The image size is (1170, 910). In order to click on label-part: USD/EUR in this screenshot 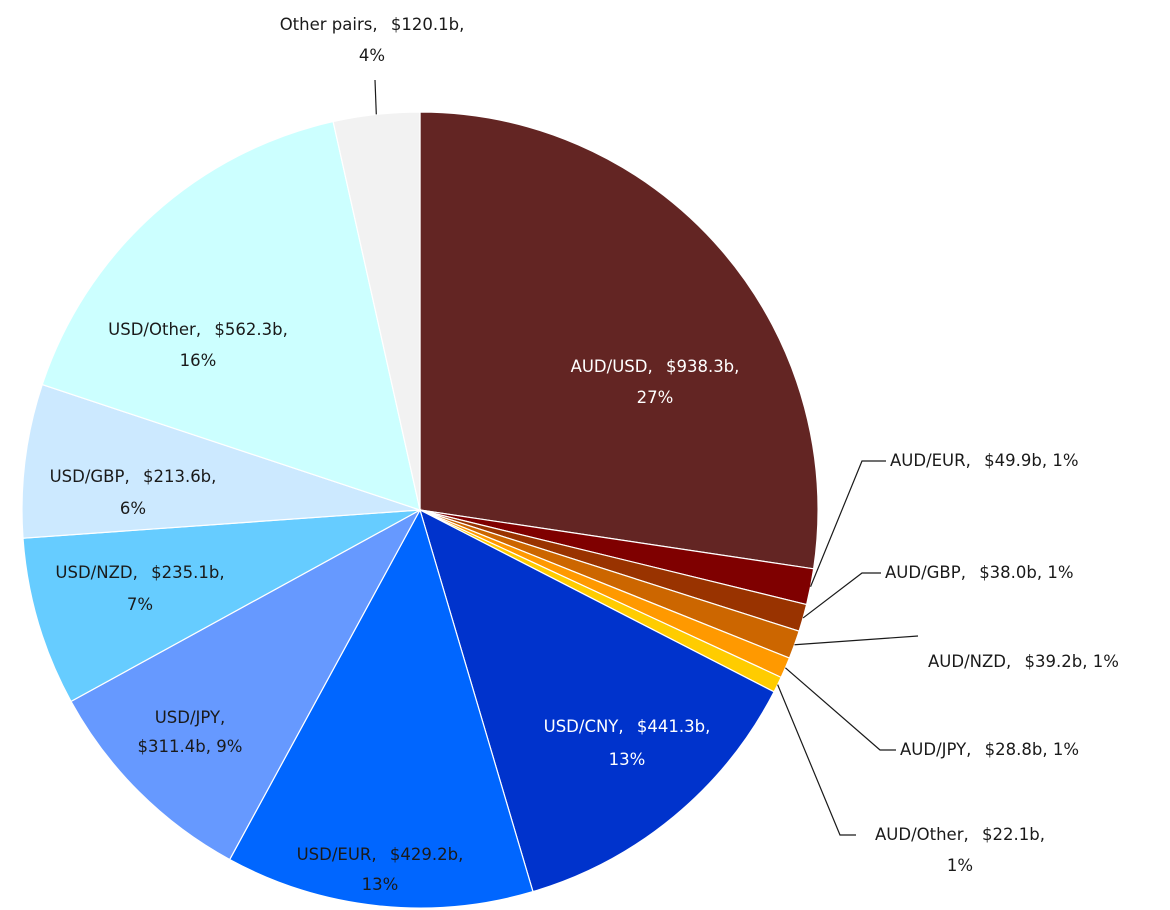, I will do `click(334, 854)`.